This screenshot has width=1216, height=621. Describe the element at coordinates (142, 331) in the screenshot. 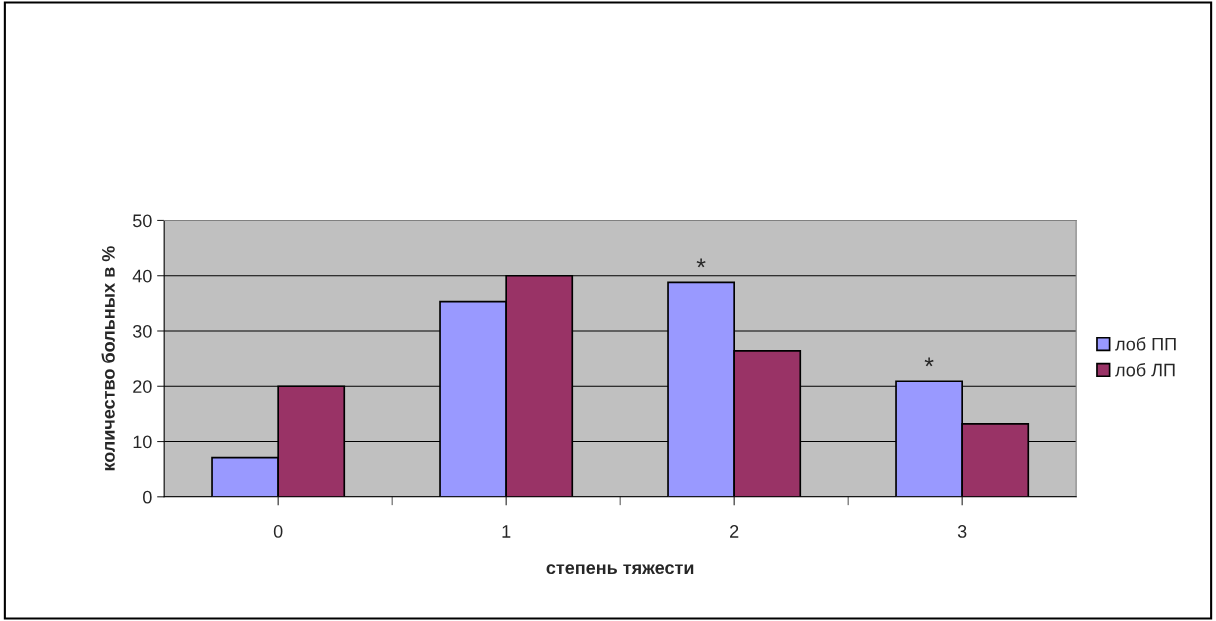

I see `y-tick-label: 30` at that location.